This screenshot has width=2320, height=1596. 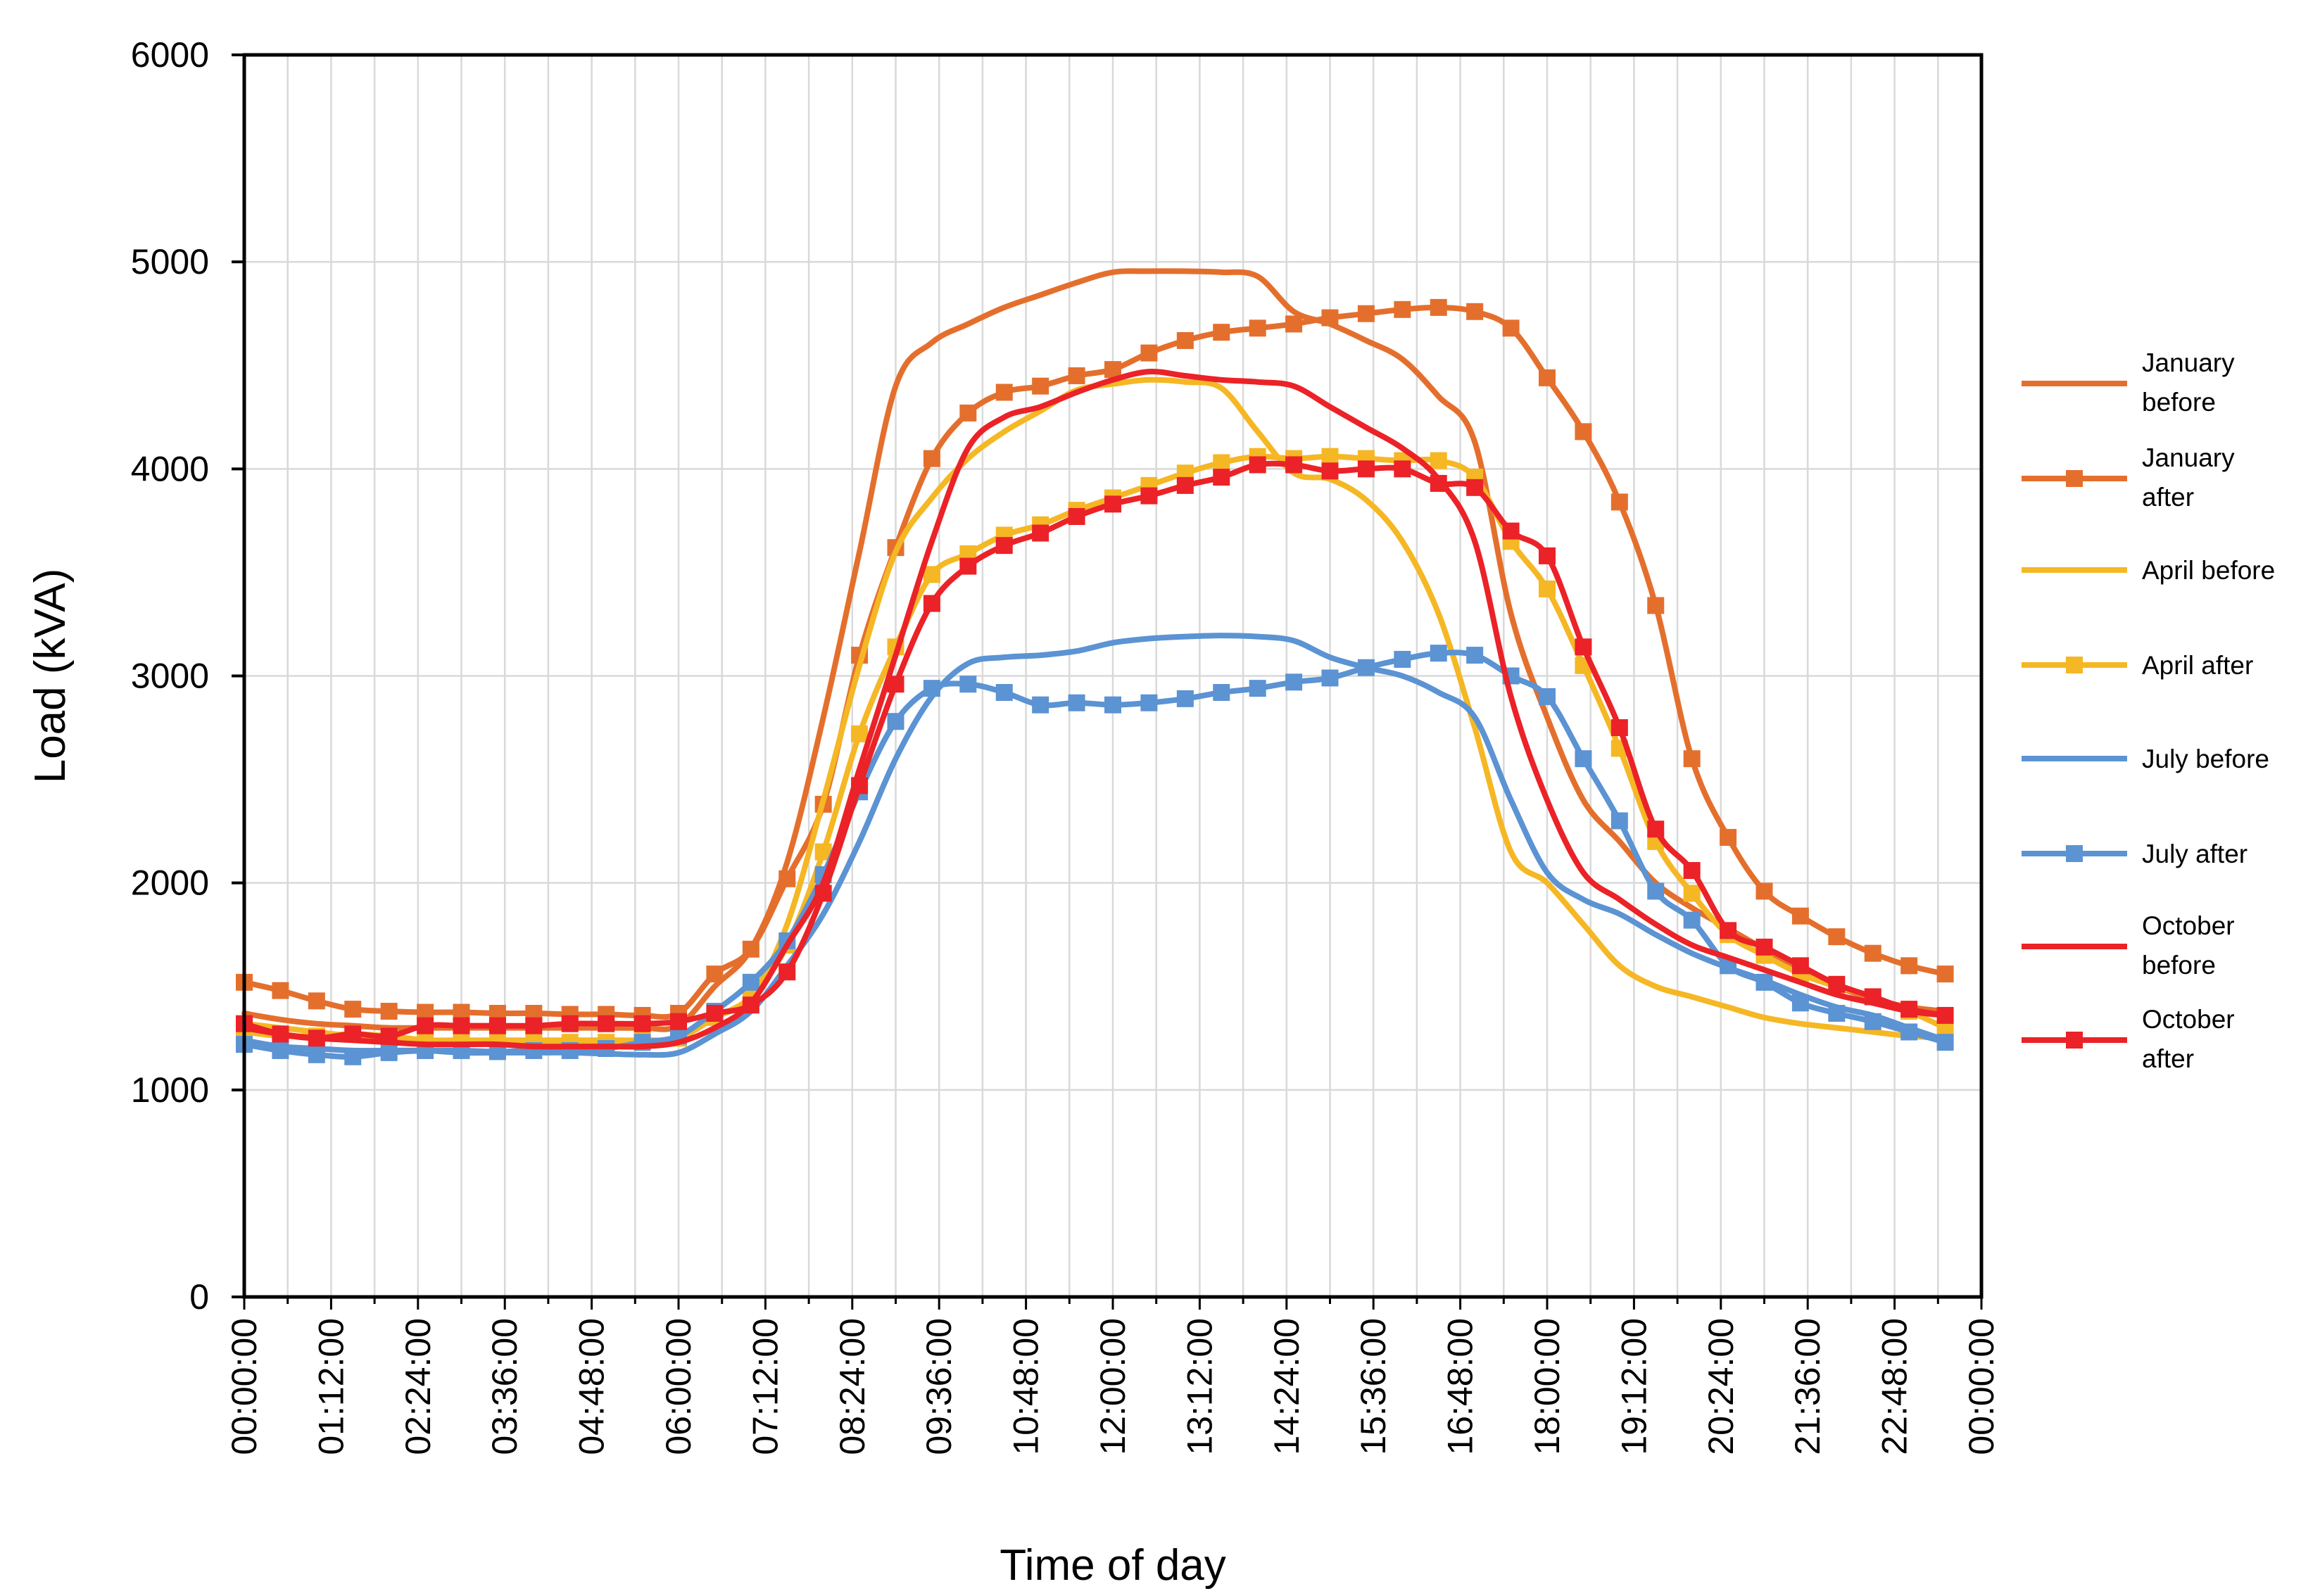 What do you see at coordinates (1633, 1386) in the screenshot?
I see `x-tick-label: 19:12:00` at bounding box center [1633, 1386].